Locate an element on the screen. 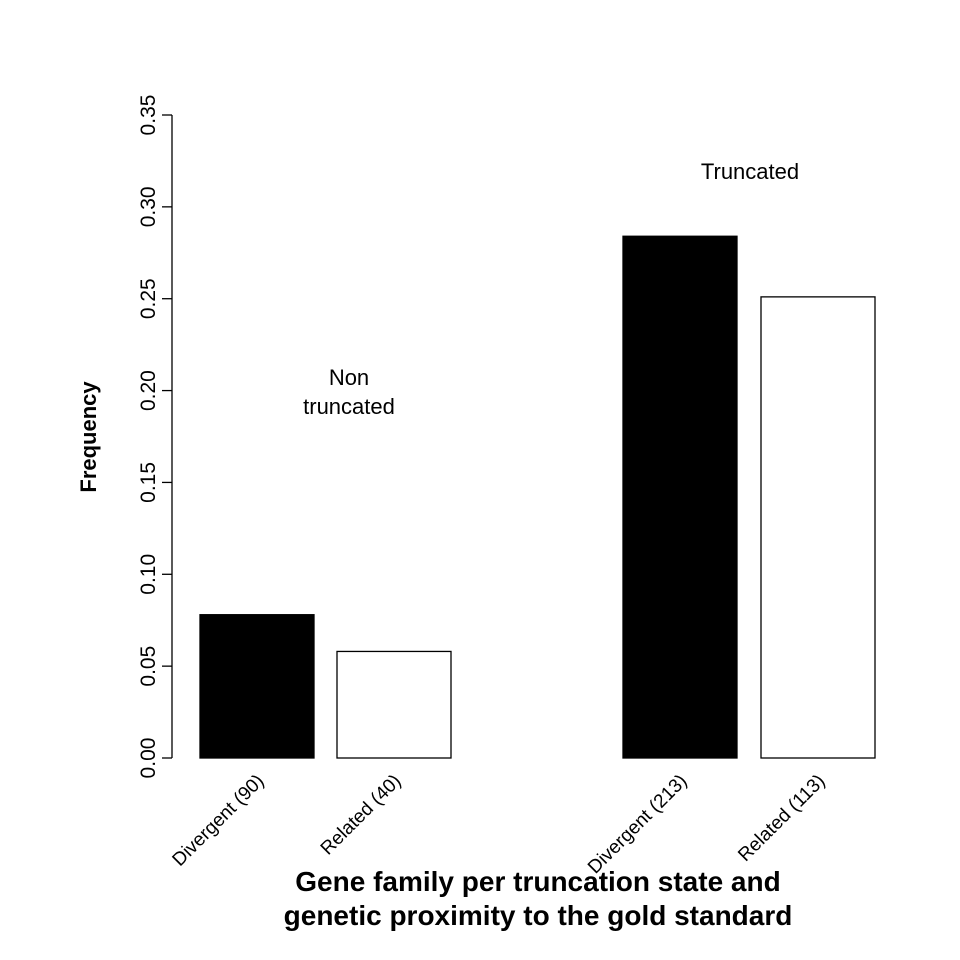 The width and height of the screenshot is (960, 960). category-label: Related (40) is located at coordinates (361, 815).